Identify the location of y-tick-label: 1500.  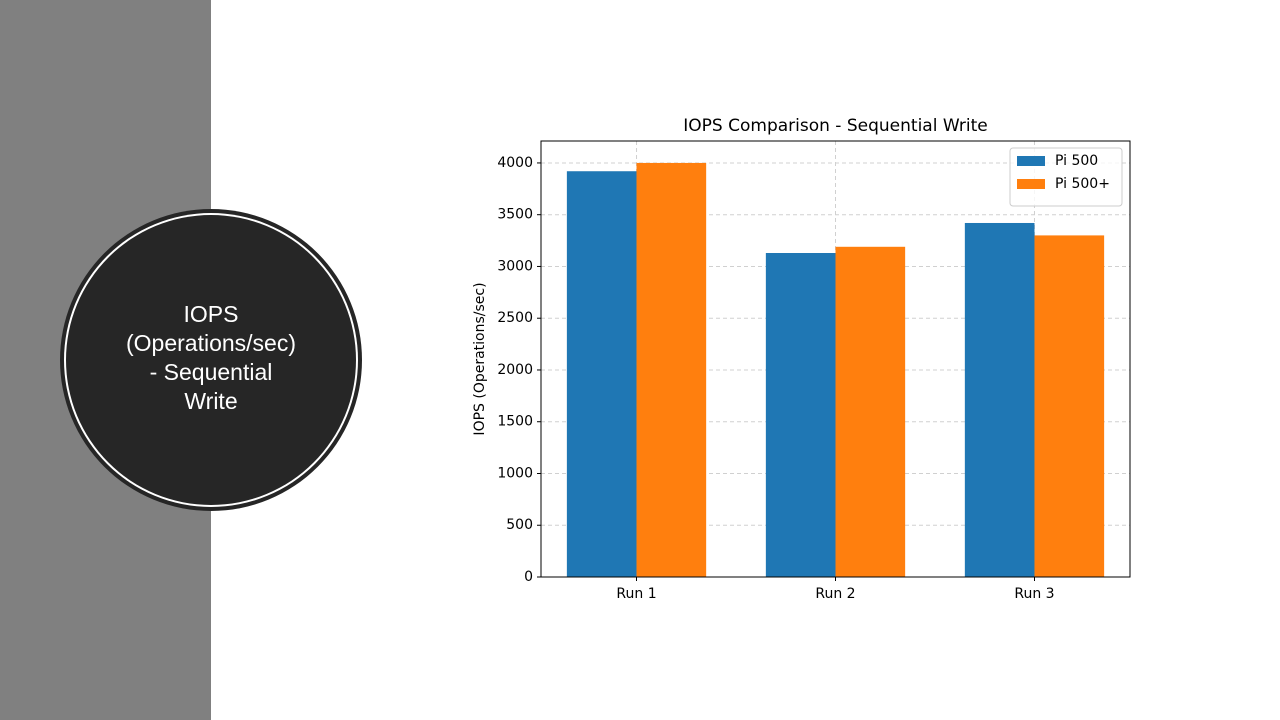
(515, 422).